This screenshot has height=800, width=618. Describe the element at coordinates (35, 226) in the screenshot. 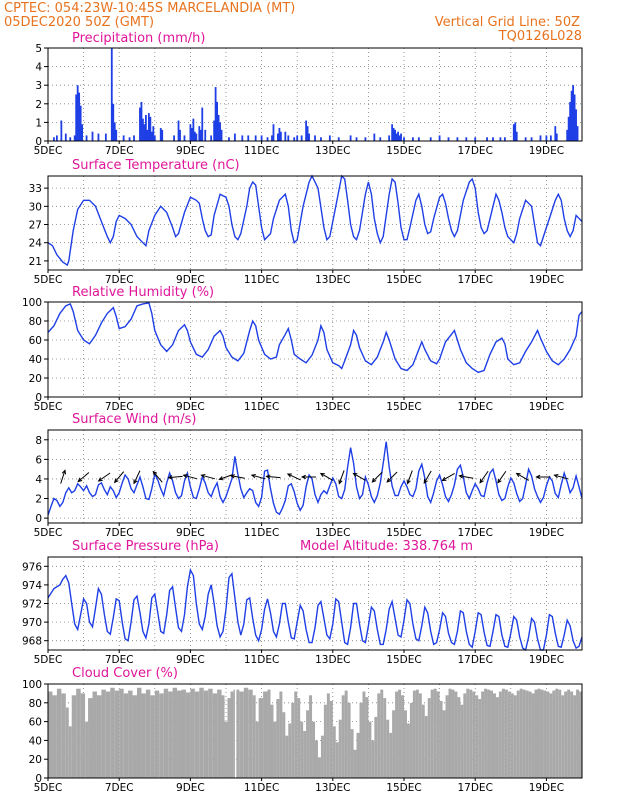

I see `y-tick-label: 27` at that location.